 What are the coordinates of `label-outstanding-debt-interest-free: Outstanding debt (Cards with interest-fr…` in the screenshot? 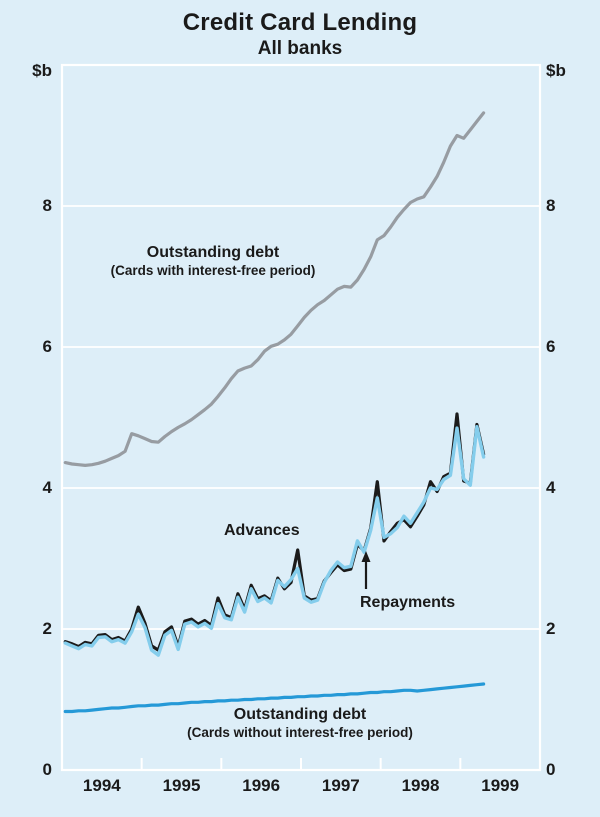 It's located at (213, 261).